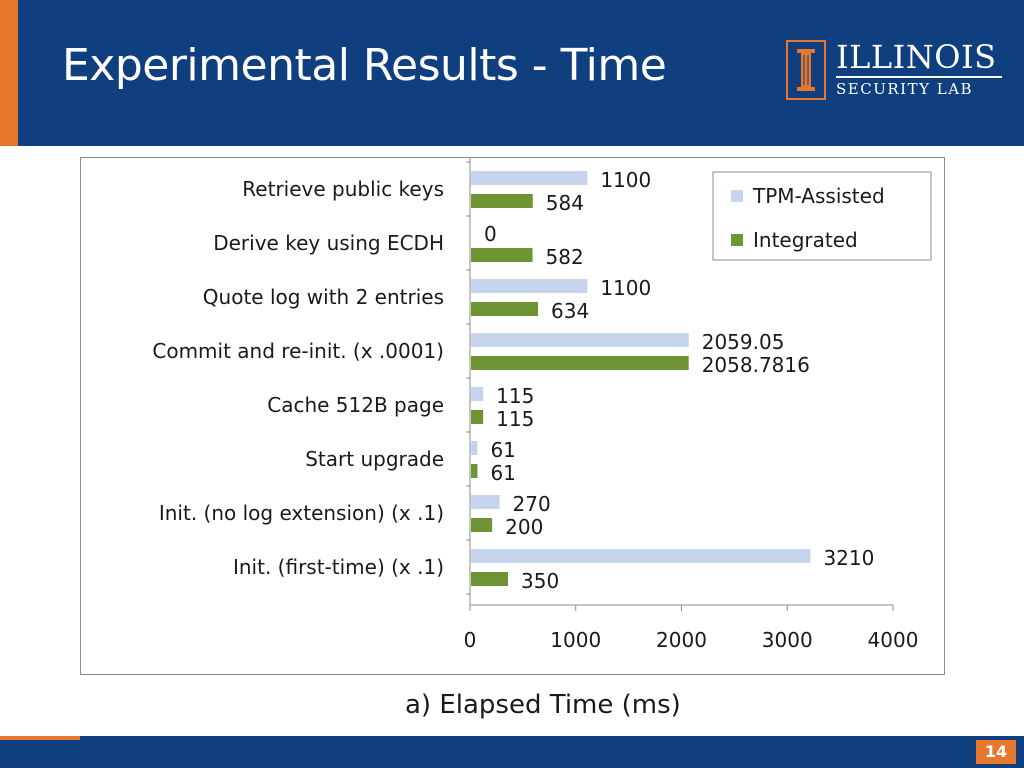 This screenshot has width=1024, height=768. Describe the element at coordinates (515, 419) in the screenshot. I see `integrated-data-label: 115` at that location.